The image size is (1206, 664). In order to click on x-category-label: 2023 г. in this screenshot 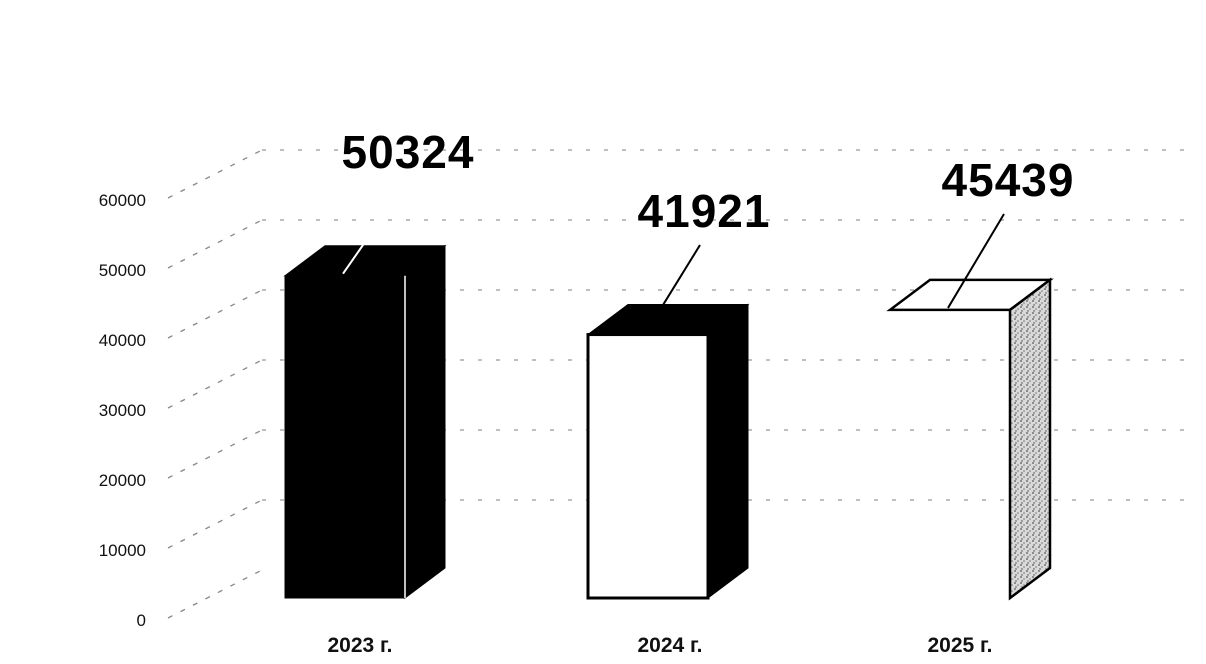, I will do `click(359, 645)`.